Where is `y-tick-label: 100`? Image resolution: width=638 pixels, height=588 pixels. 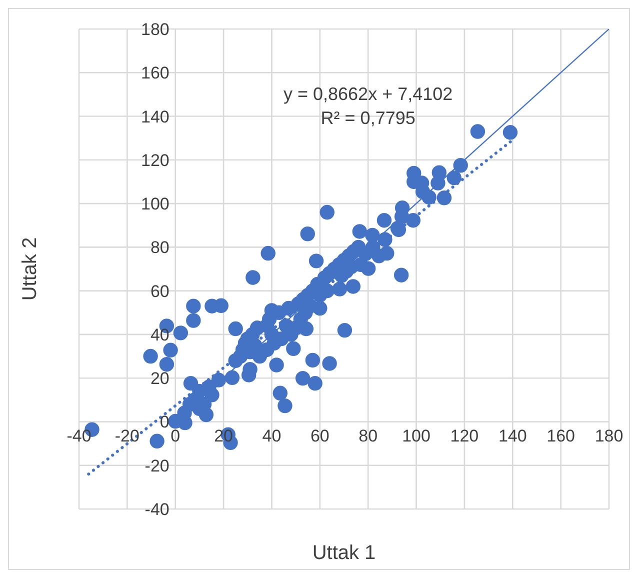
y-tick-label: 100 is located at coordinates (155, 204).